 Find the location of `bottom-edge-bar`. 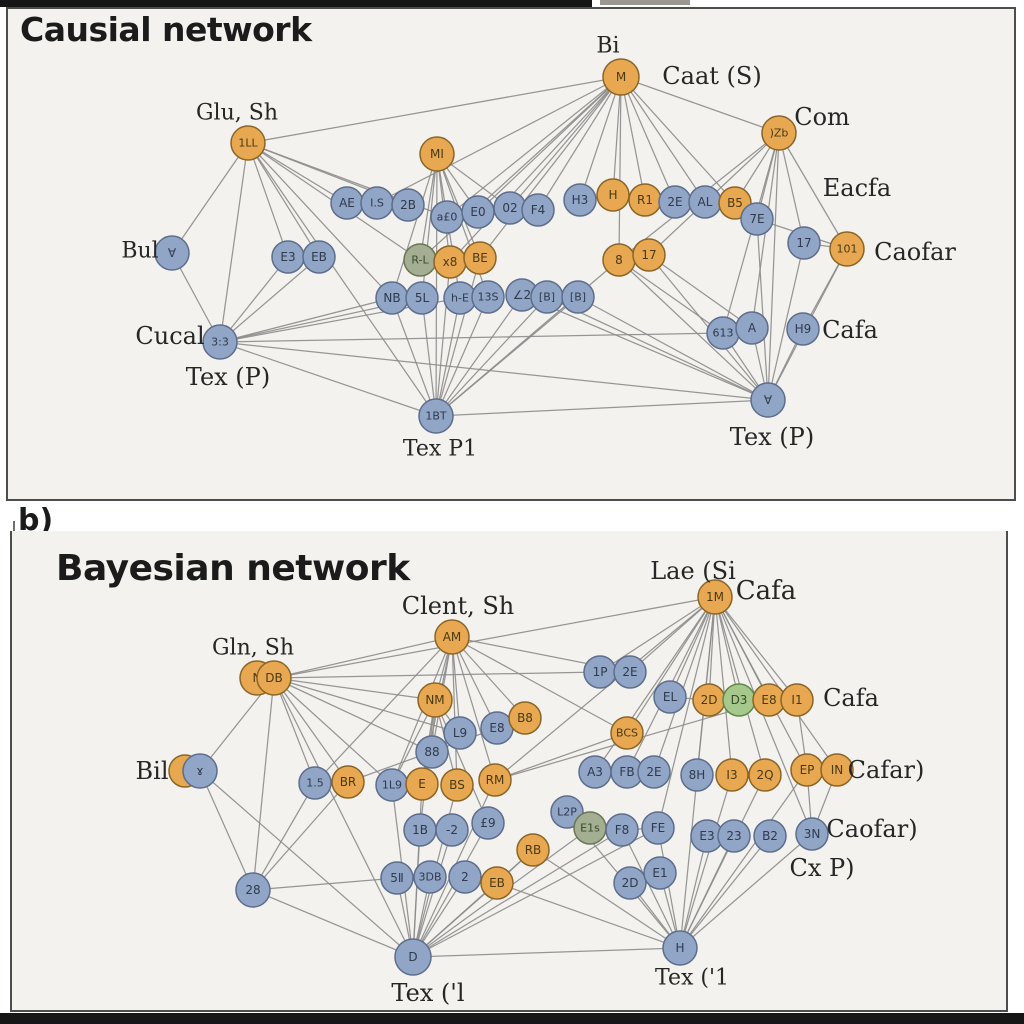

bottom-edge-bar is located at coordinates (512, 1018).